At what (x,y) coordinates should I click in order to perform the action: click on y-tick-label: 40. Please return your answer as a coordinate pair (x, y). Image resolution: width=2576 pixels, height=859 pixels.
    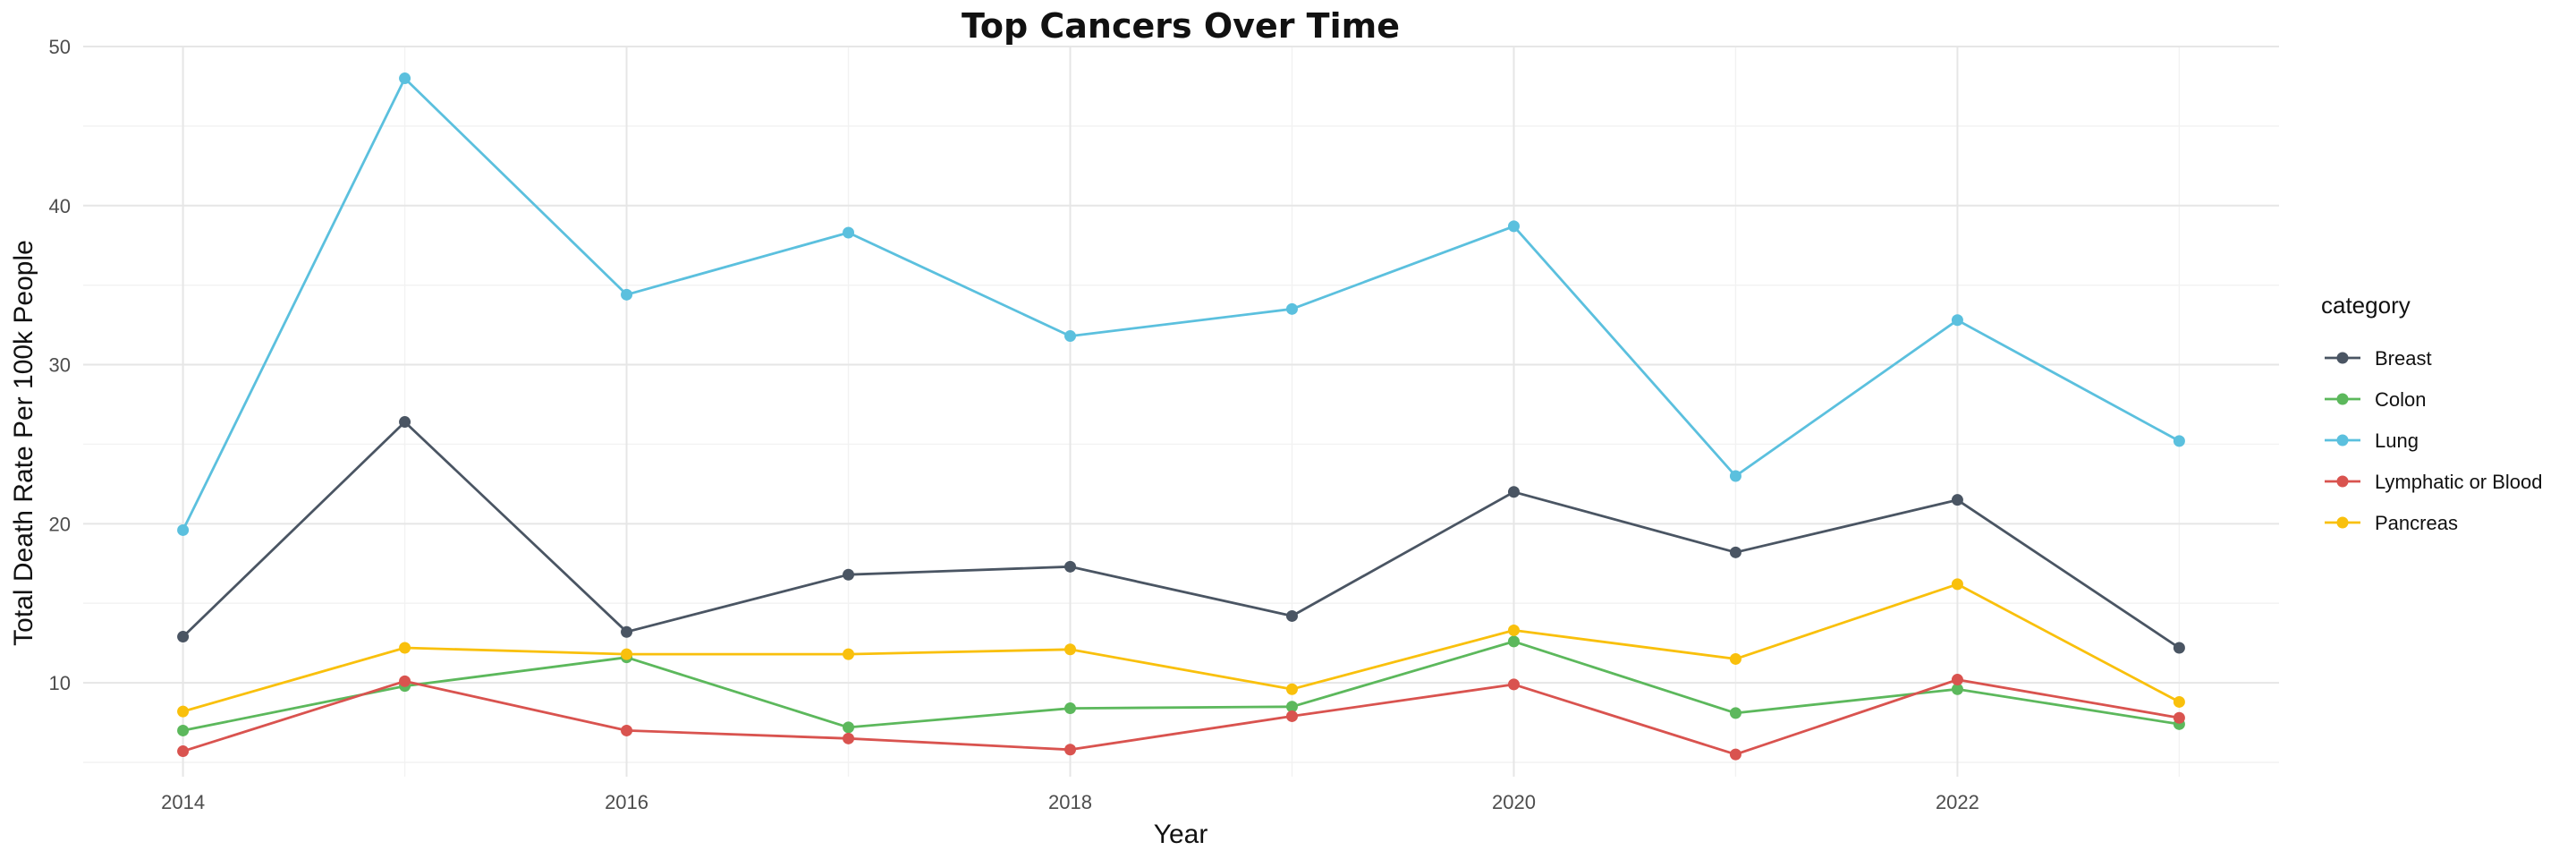
    Looking at the image, I should click on (60, 206).